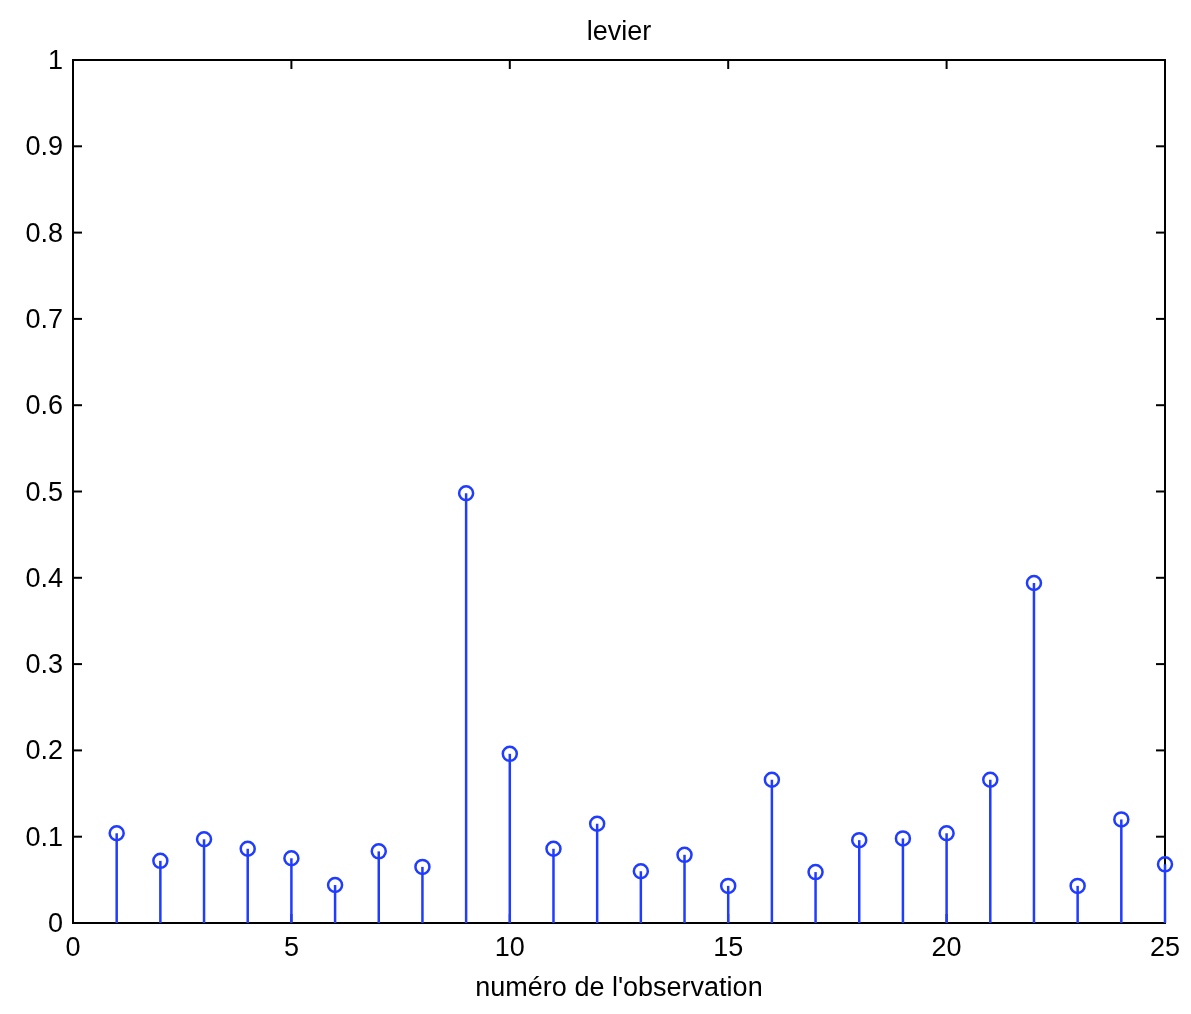  Describe the element at coordinates (44, 232) in the screenshot. I see `y-tick-label: 0.8` at that location.